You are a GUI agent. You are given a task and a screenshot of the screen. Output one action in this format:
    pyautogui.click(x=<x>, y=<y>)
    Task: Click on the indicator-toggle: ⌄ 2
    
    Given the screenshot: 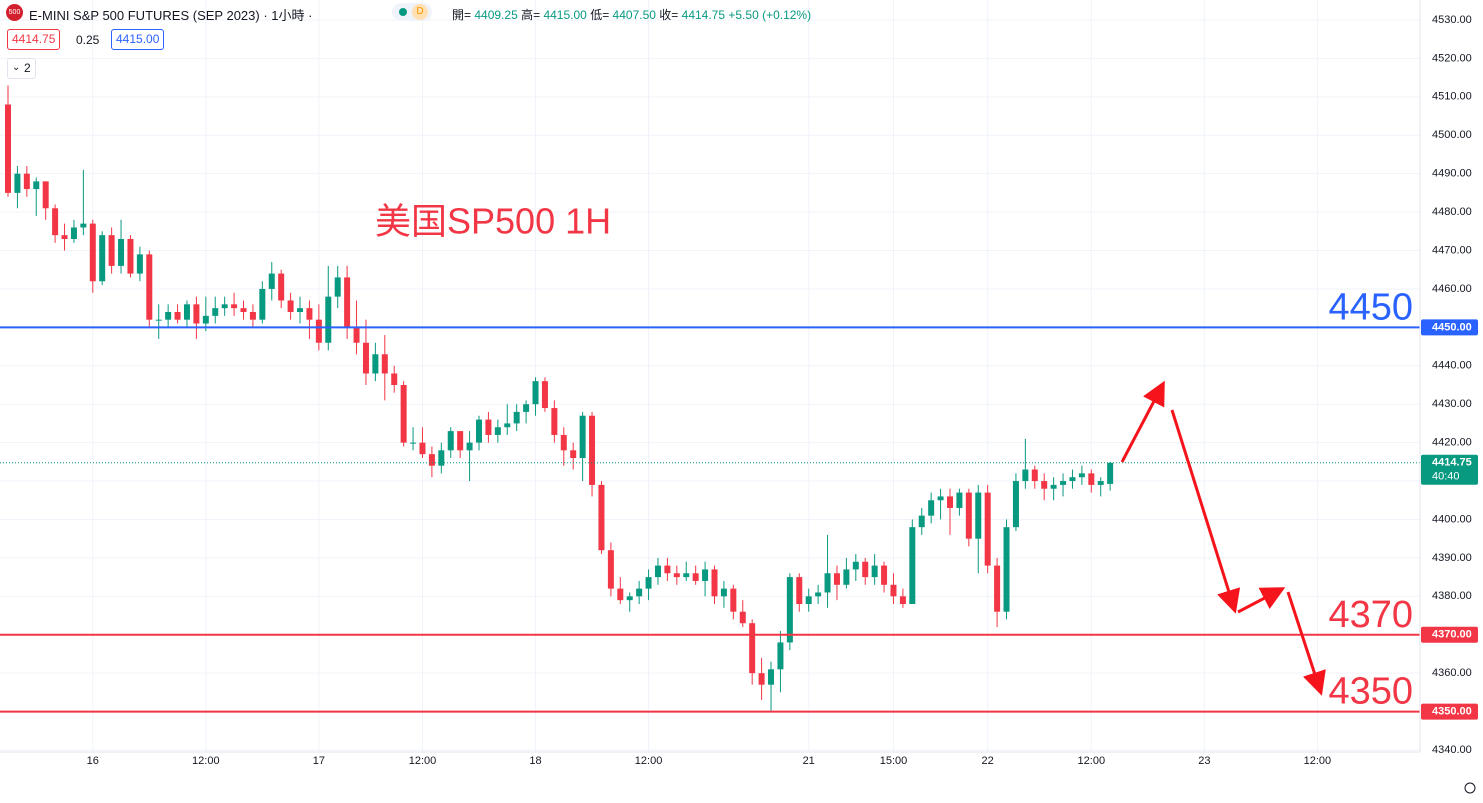 What is the action you would take?
    pyautogui.click(x=21, y=68)
    